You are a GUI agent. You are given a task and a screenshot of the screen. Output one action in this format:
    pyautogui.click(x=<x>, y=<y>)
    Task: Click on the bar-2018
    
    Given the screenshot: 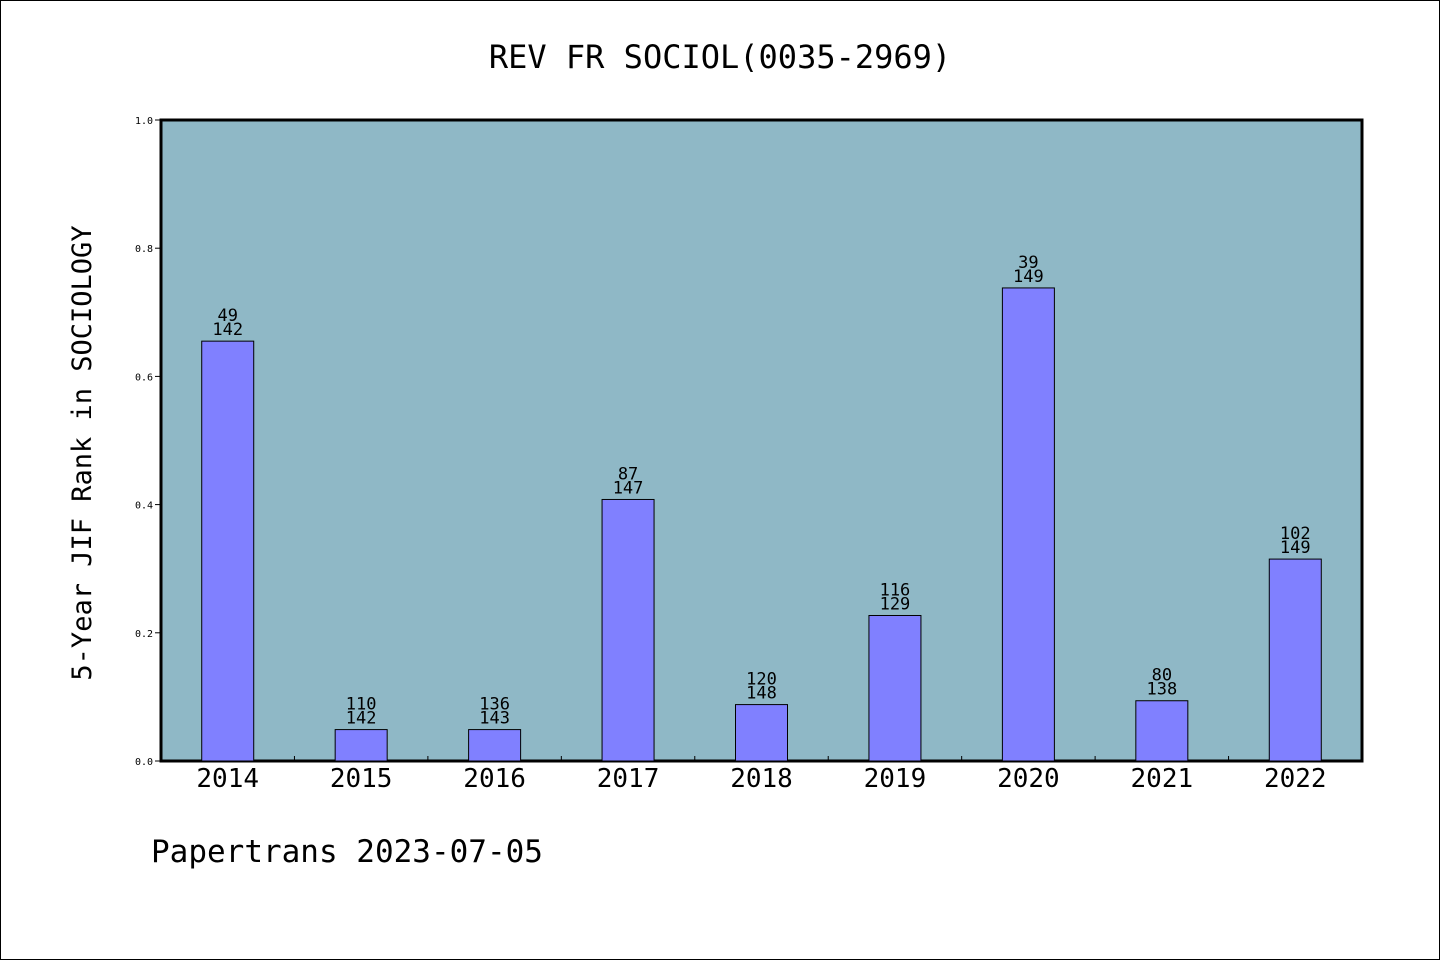 What is the action you would take?
    pyautogui.click(x=761, y=733)
    